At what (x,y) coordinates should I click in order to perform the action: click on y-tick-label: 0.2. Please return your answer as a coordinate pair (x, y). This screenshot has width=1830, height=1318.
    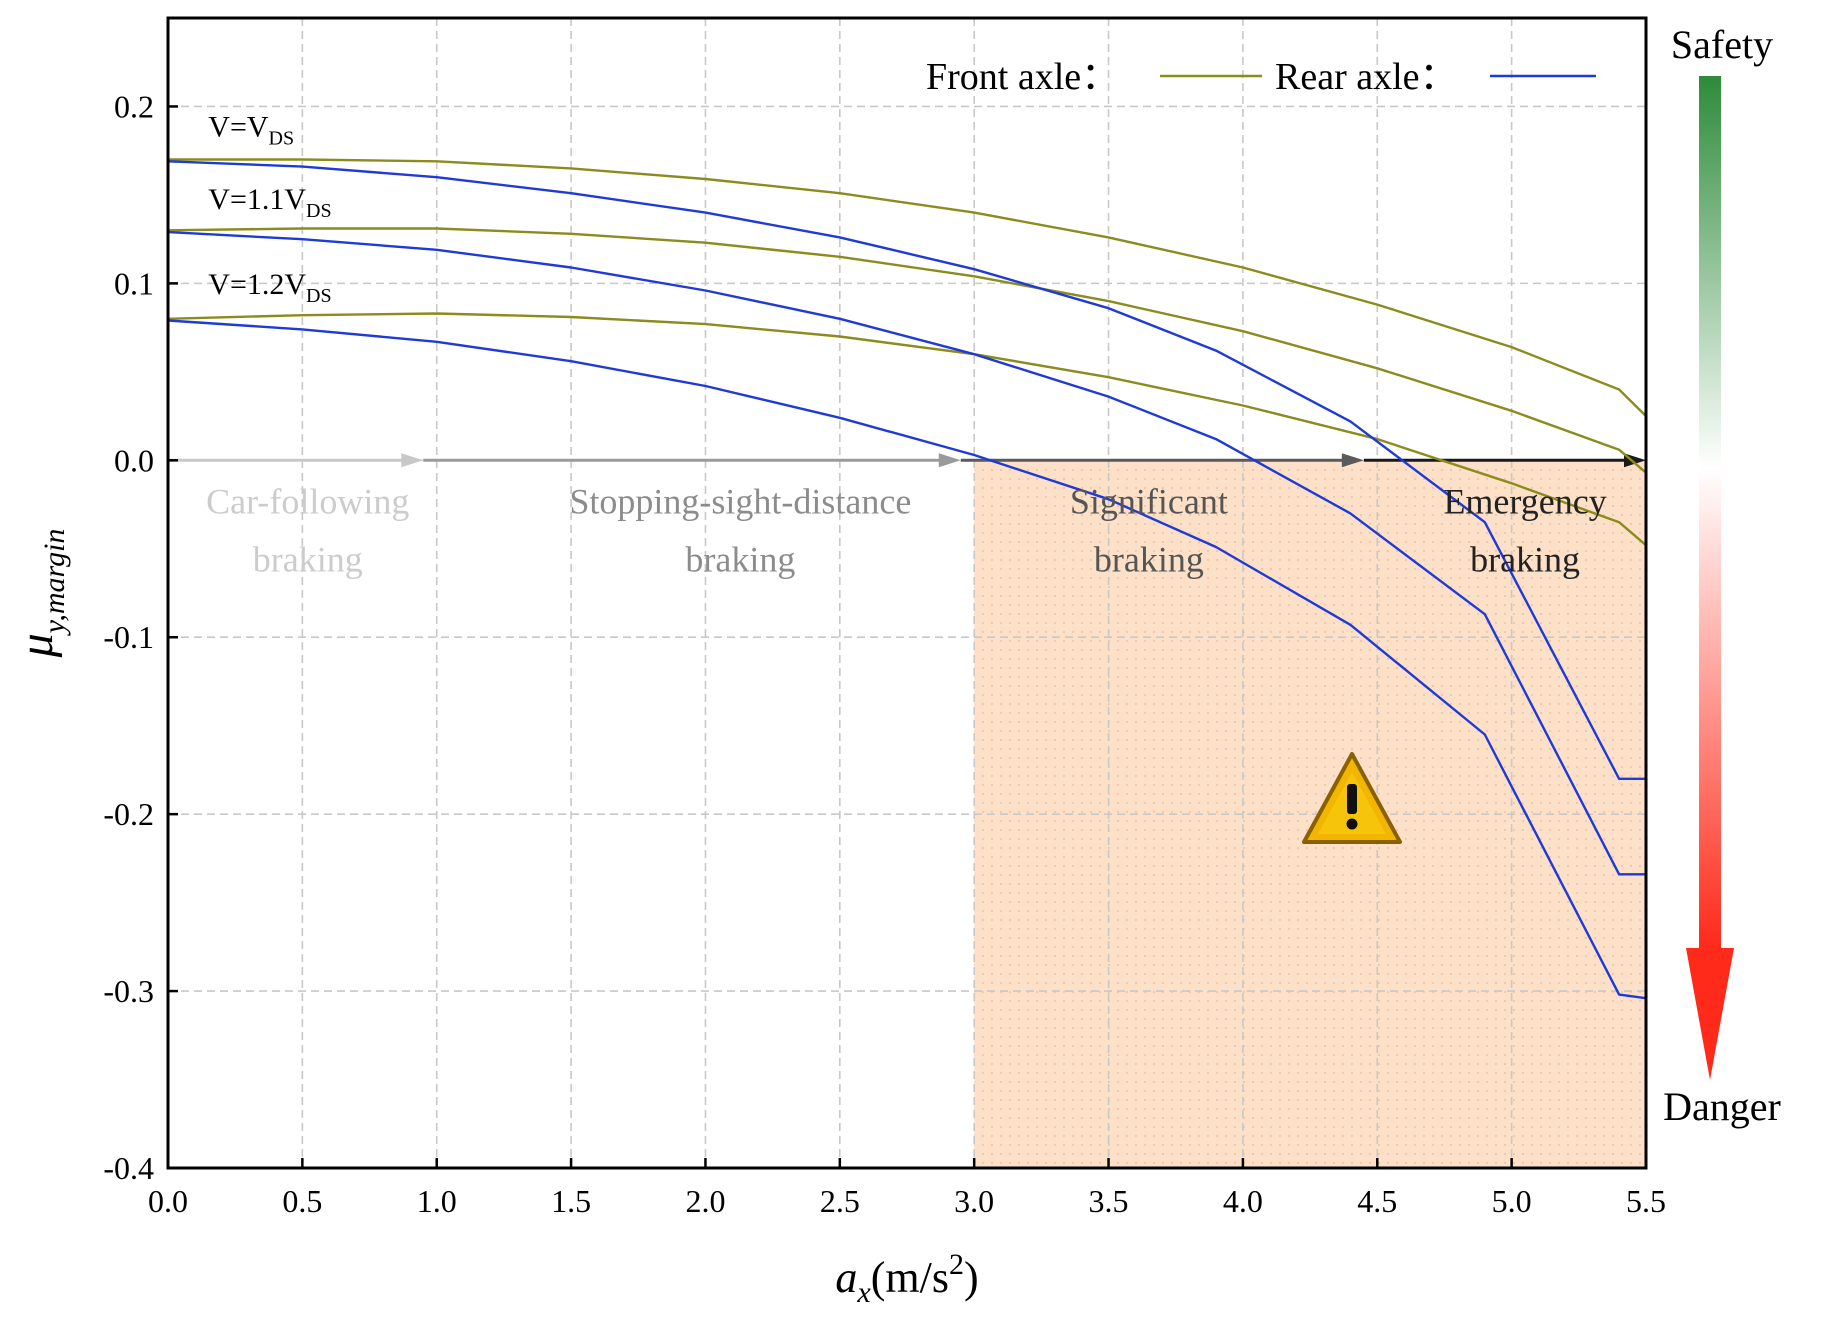
    Looking at the image, I should click on (134, 106).